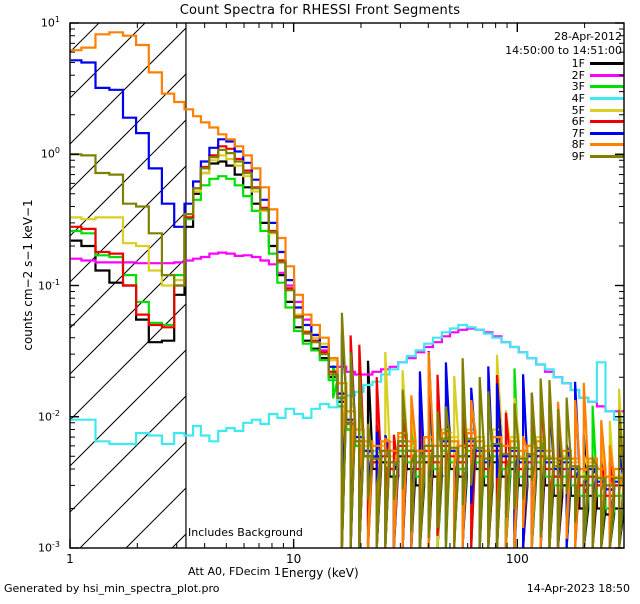 Image resolution: width=640 pixels, height=604 pixels. What do you see at coordinates (578, 64) in the screenshot?
I see `legend-item-label: 1F` at bounding box center [578, 64].